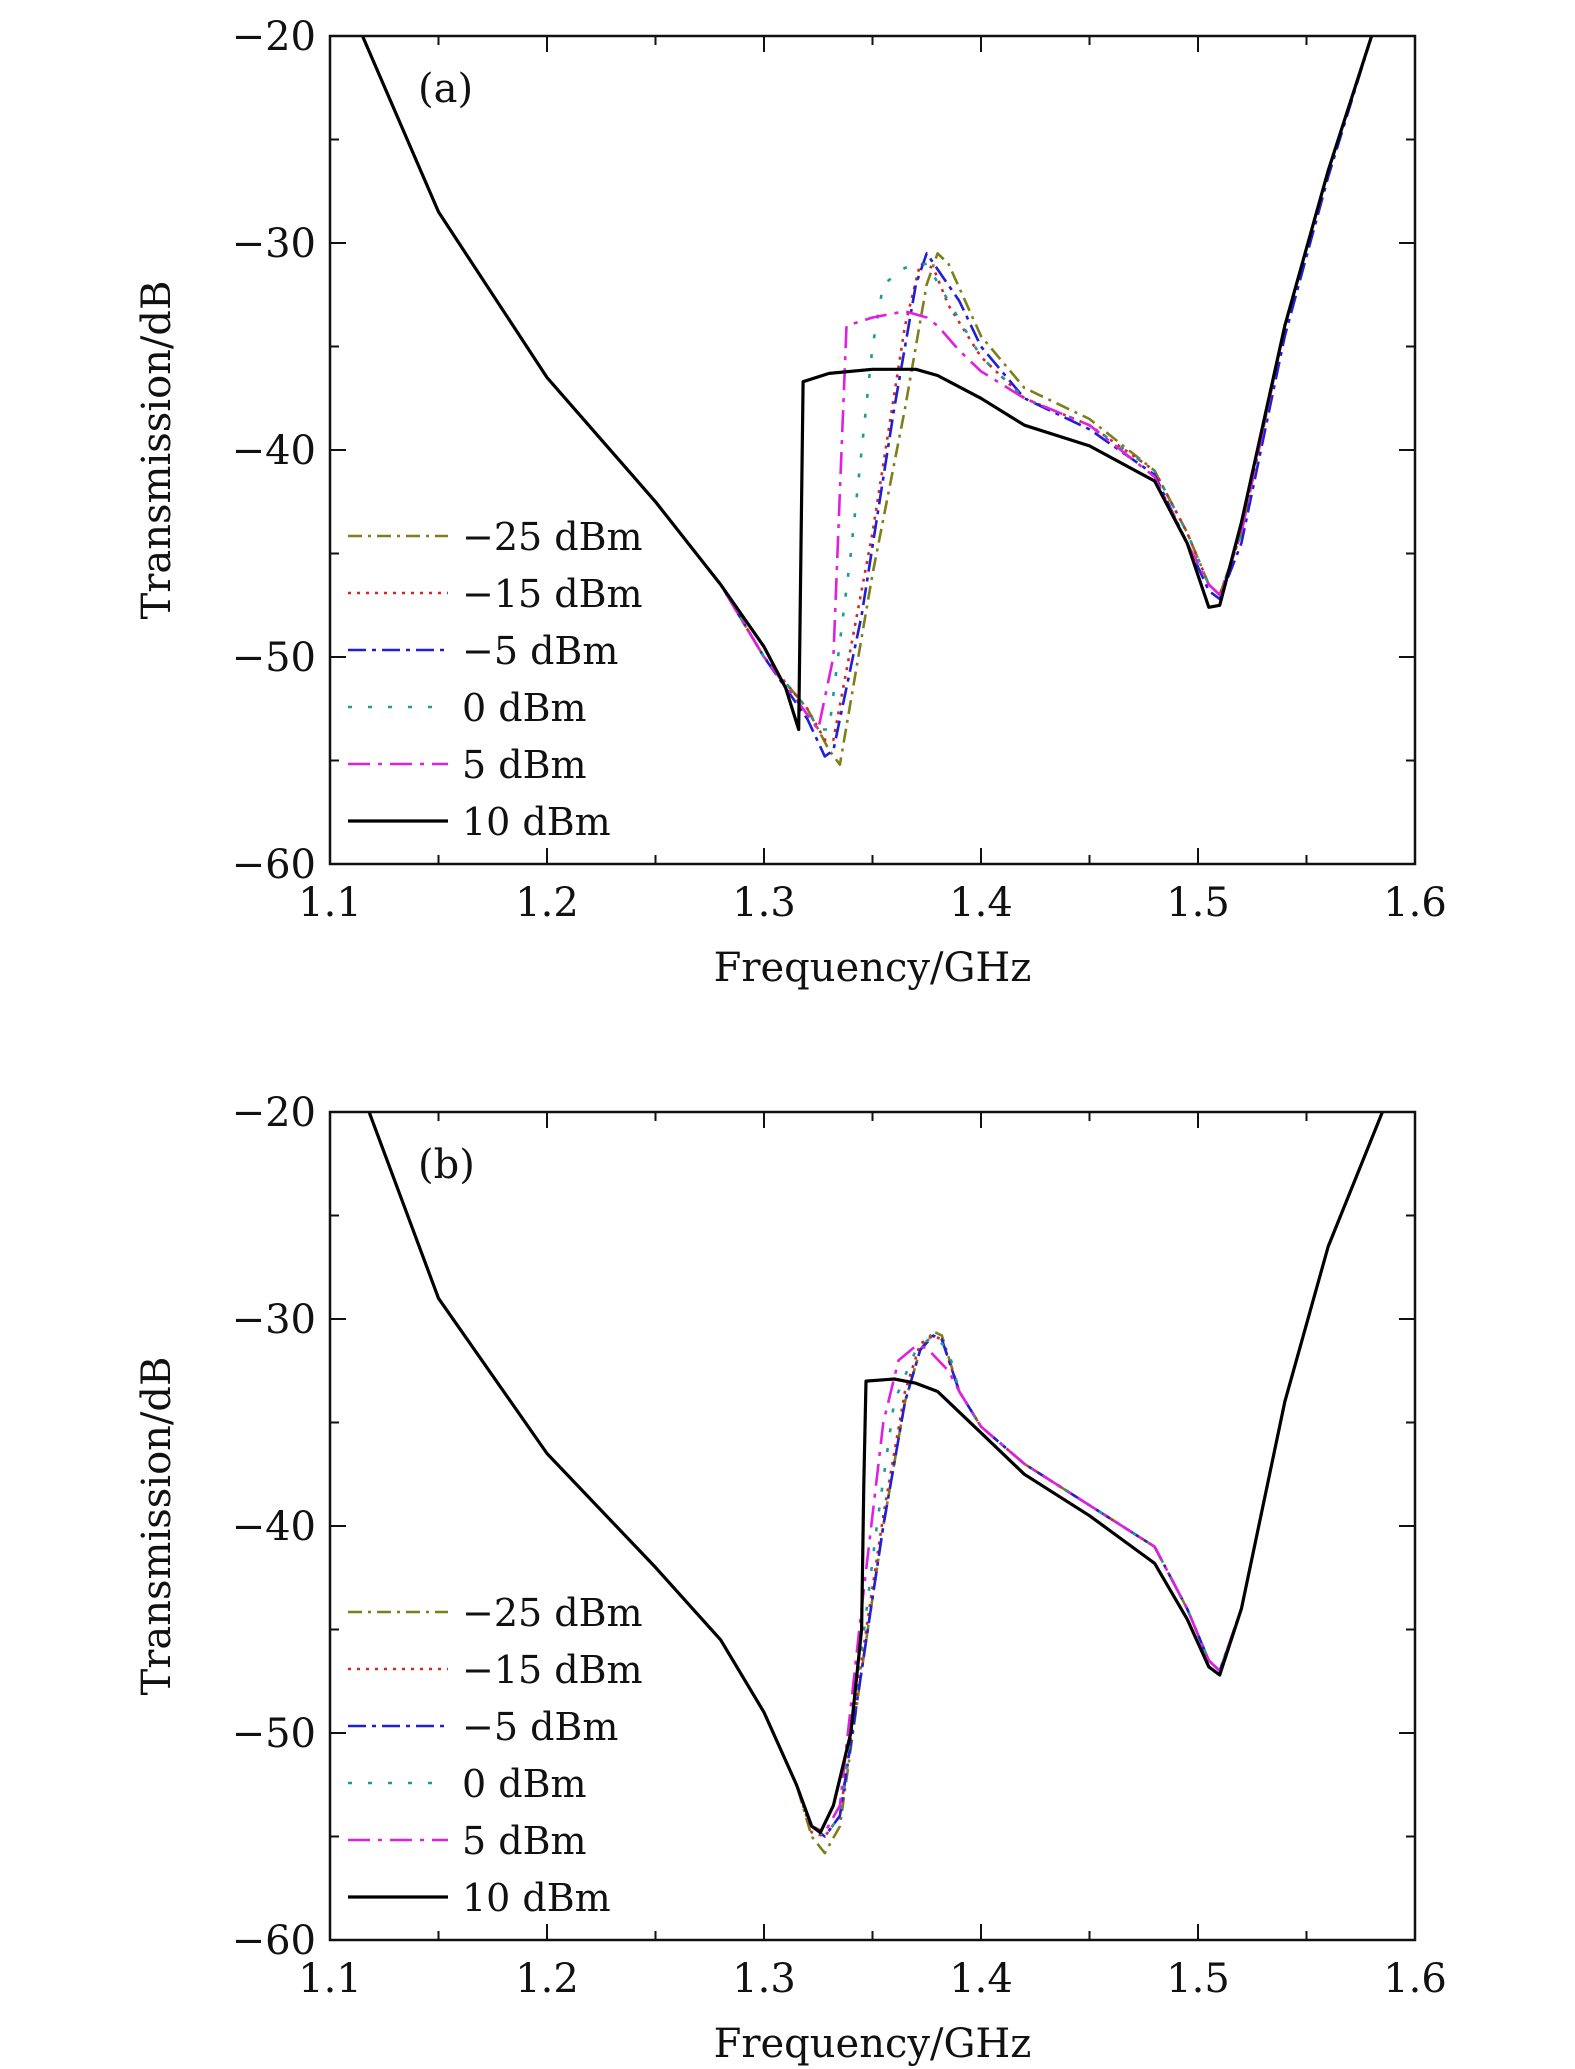 The height and width of the screenshot is (2069, 1575). What do you see at coordinates (446, 1165) in the screenshot?
I see `panel-label: (b)` at bounding box center [446, 1165].